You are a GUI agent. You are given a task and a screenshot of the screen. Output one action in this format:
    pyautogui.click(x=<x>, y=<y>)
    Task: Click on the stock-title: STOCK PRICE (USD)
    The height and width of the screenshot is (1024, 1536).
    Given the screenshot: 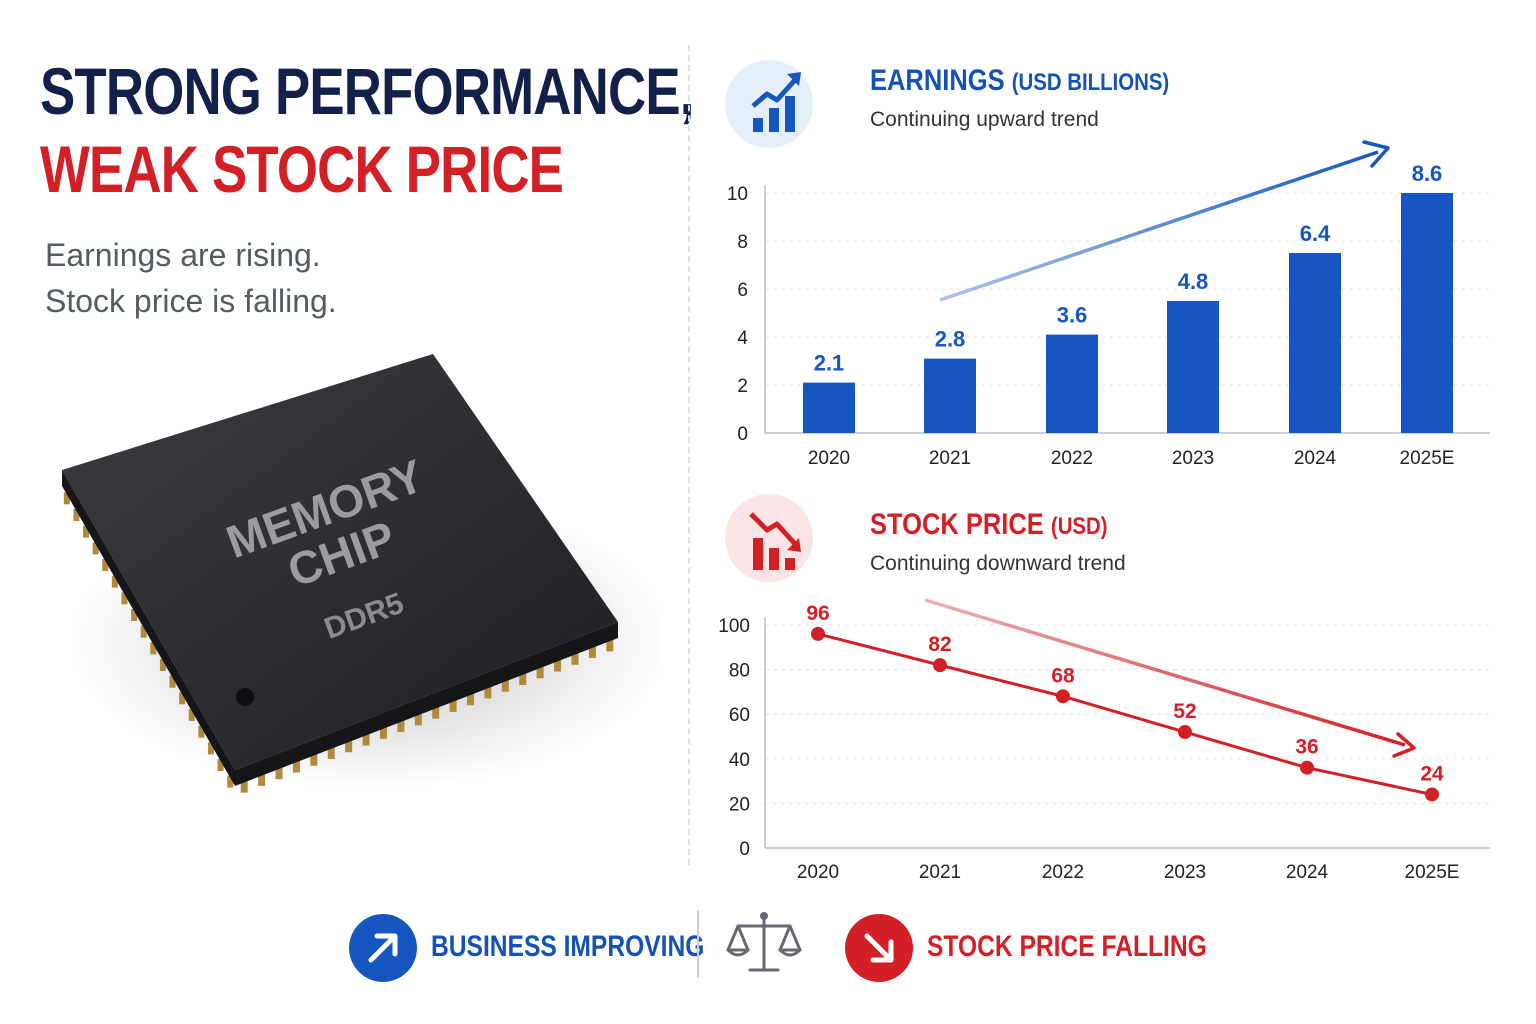 What is the action you would take?
    pyautogui.click(x=989, y=525)
    